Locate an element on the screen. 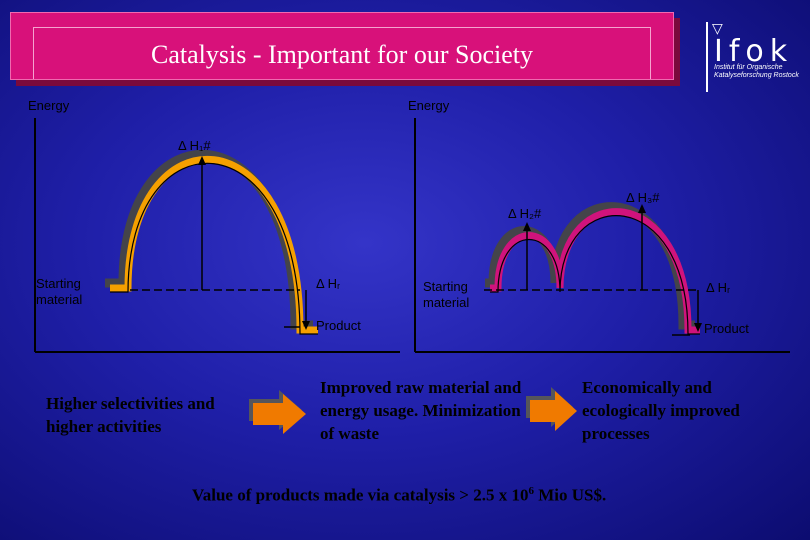 Image resolution: width=810 pixels, height=540 pixels. left-energy-label: Energy is located at coordinates (49, 105).